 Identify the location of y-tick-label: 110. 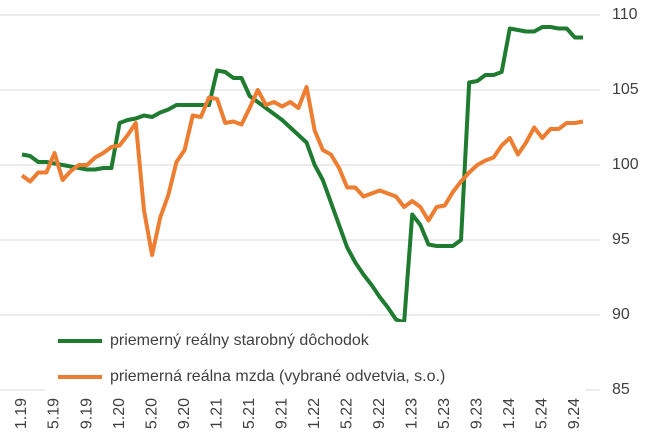
(625, 14).